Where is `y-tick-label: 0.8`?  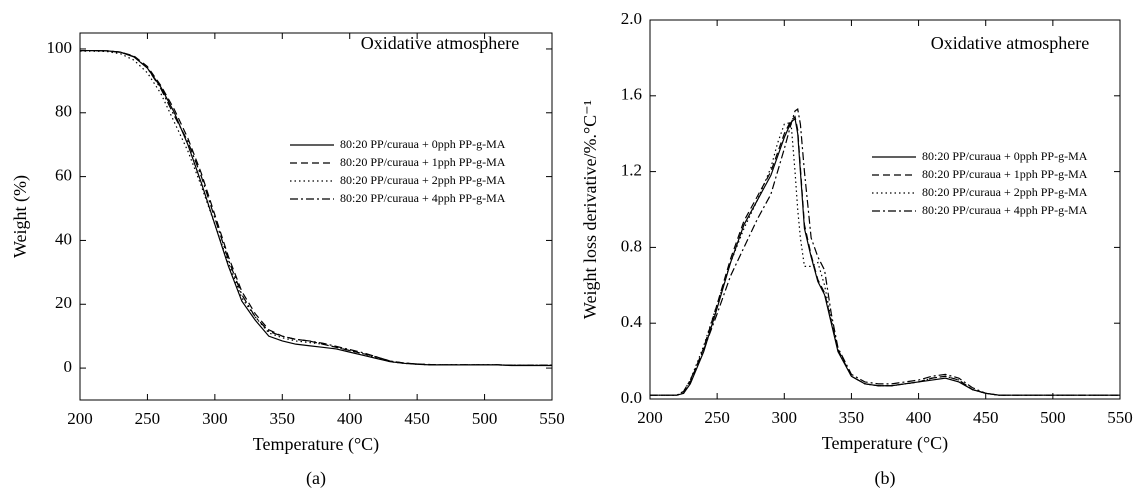
y-tick-label: 0.8 is located at coordinates (631, 245).